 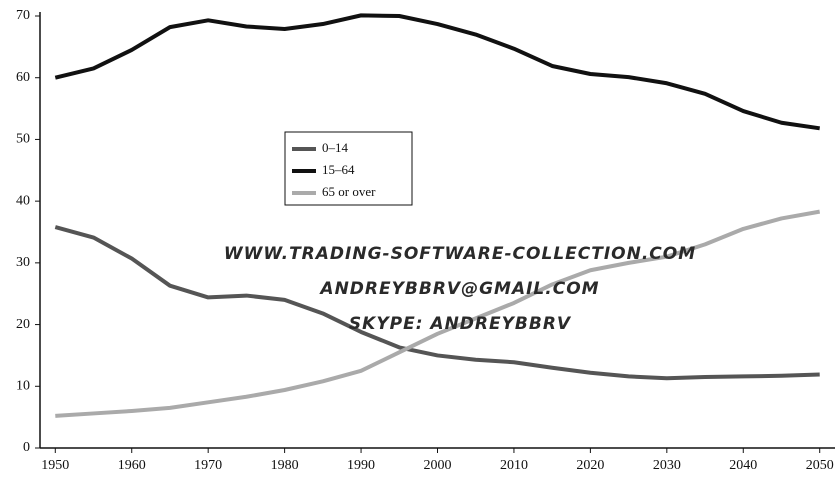 What do you see at coordinates (460, 324) in the screenshot?
I see `annotation: SKYPE: ANDREYBBRV` at bounding box center [460, 324].